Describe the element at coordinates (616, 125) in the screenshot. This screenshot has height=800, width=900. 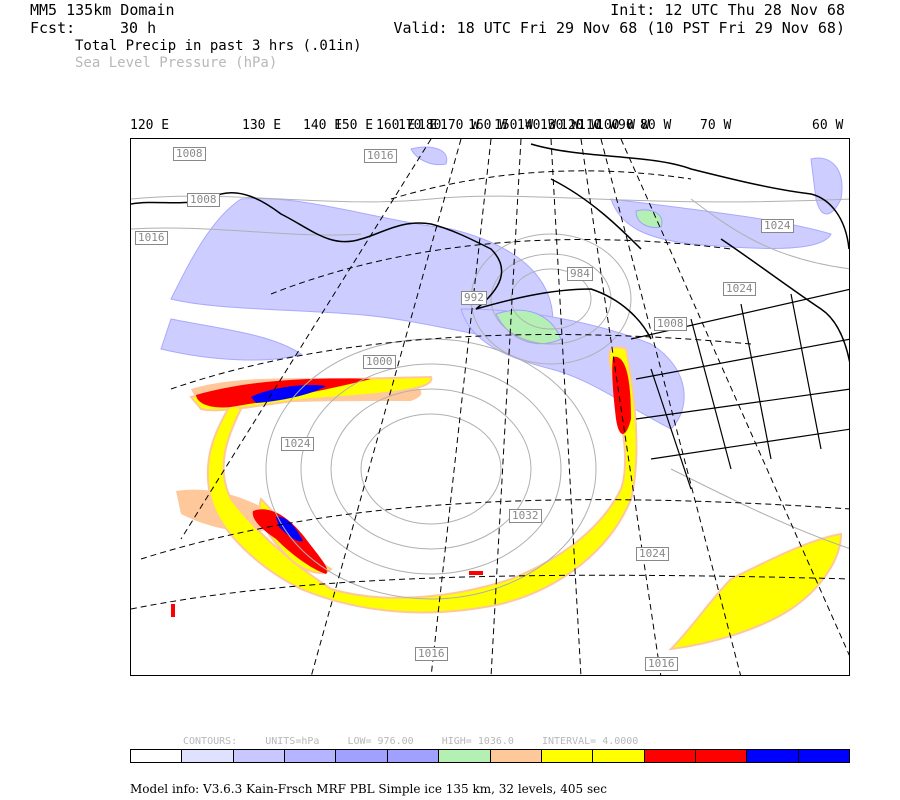
I see `lon-label: 100 W` at that location.